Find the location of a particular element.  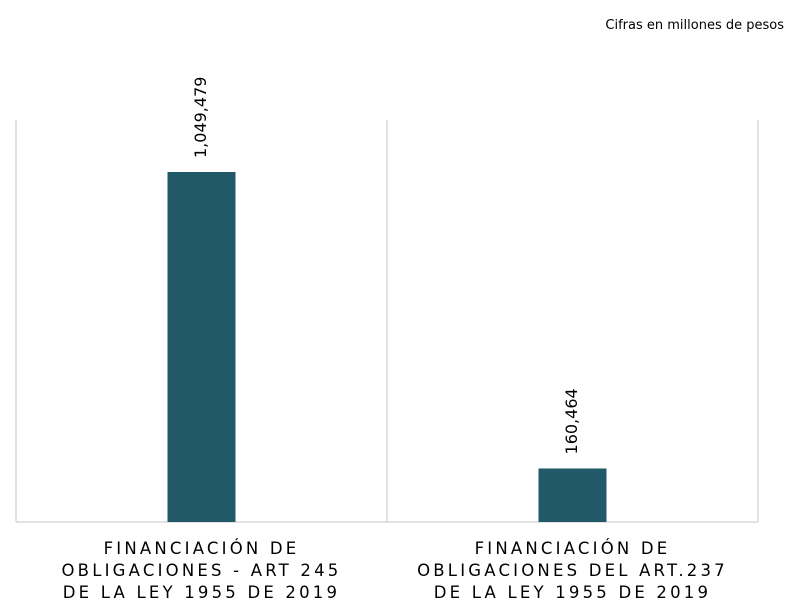

value-label: 1,049,479 is located at coordinates (200, 117).